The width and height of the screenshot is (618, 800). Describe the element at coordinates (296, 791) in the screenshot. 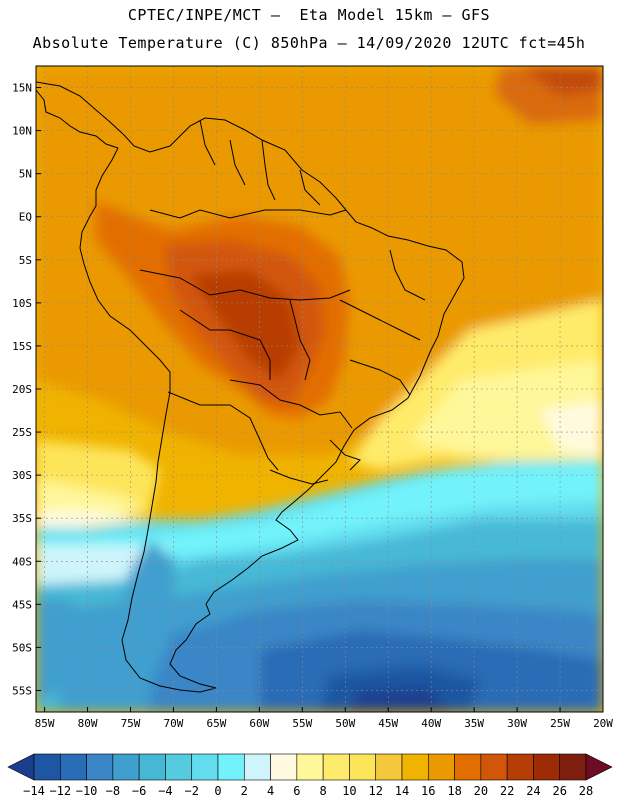

I see `legend-label: 6` at that location.